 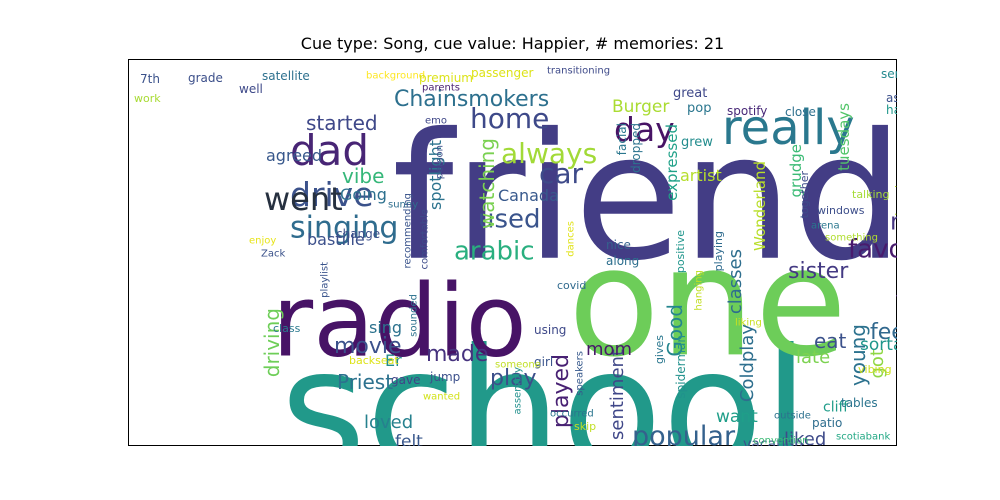 I want to click on word-sentiment: sentiment, so click(x=617, y=394).